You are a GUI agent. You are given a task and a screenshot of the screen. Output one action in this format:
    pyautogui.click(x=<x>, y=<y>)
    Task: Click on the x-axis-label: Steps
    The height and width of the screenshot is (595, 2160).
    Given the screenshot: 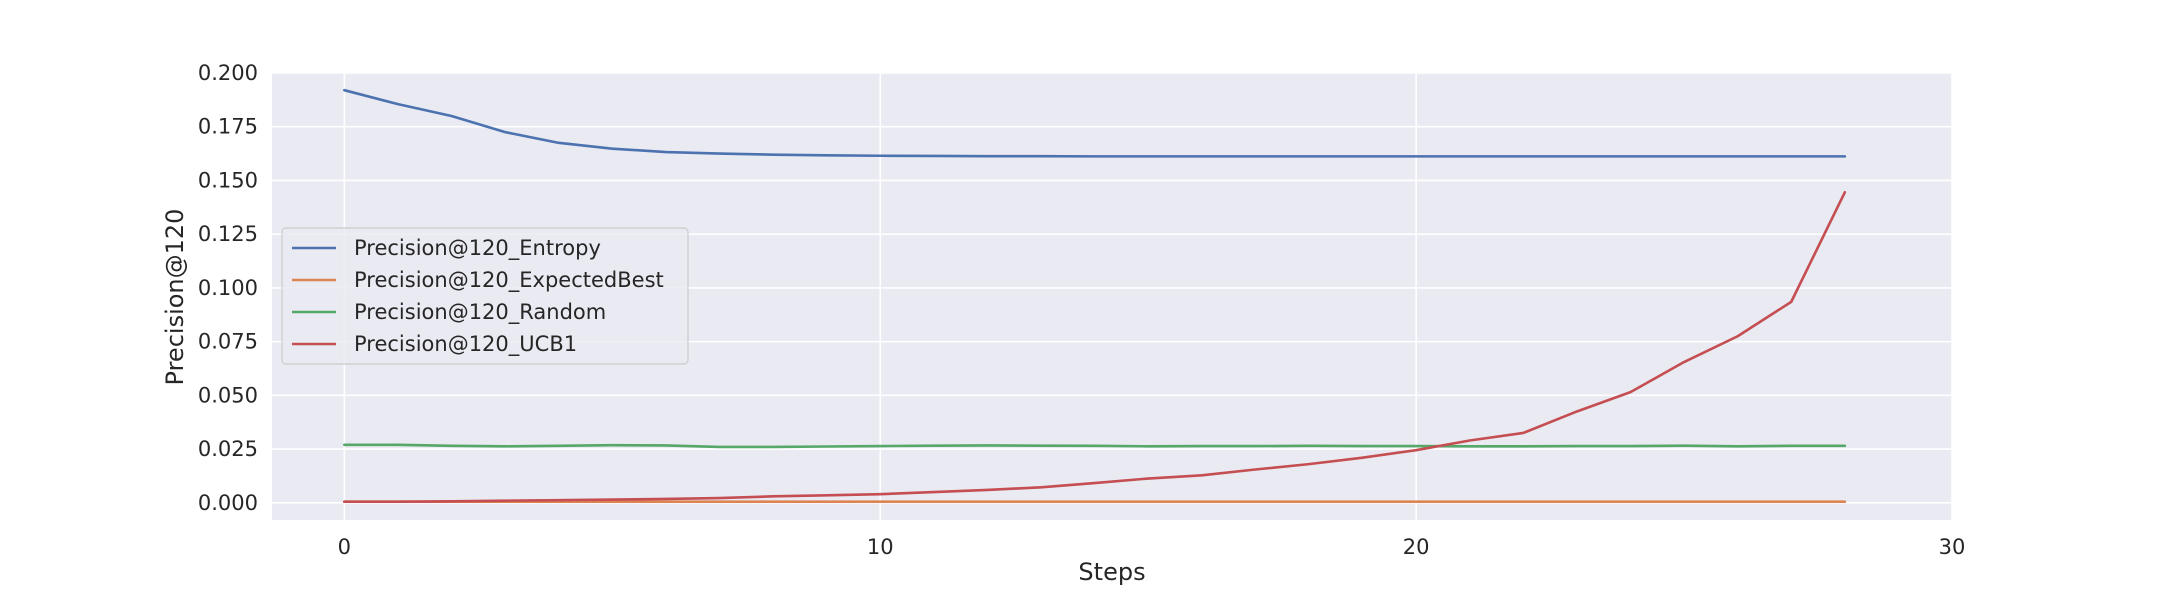 What is the action you would take?
    pyautogui.click(x=1111, y=572)
    